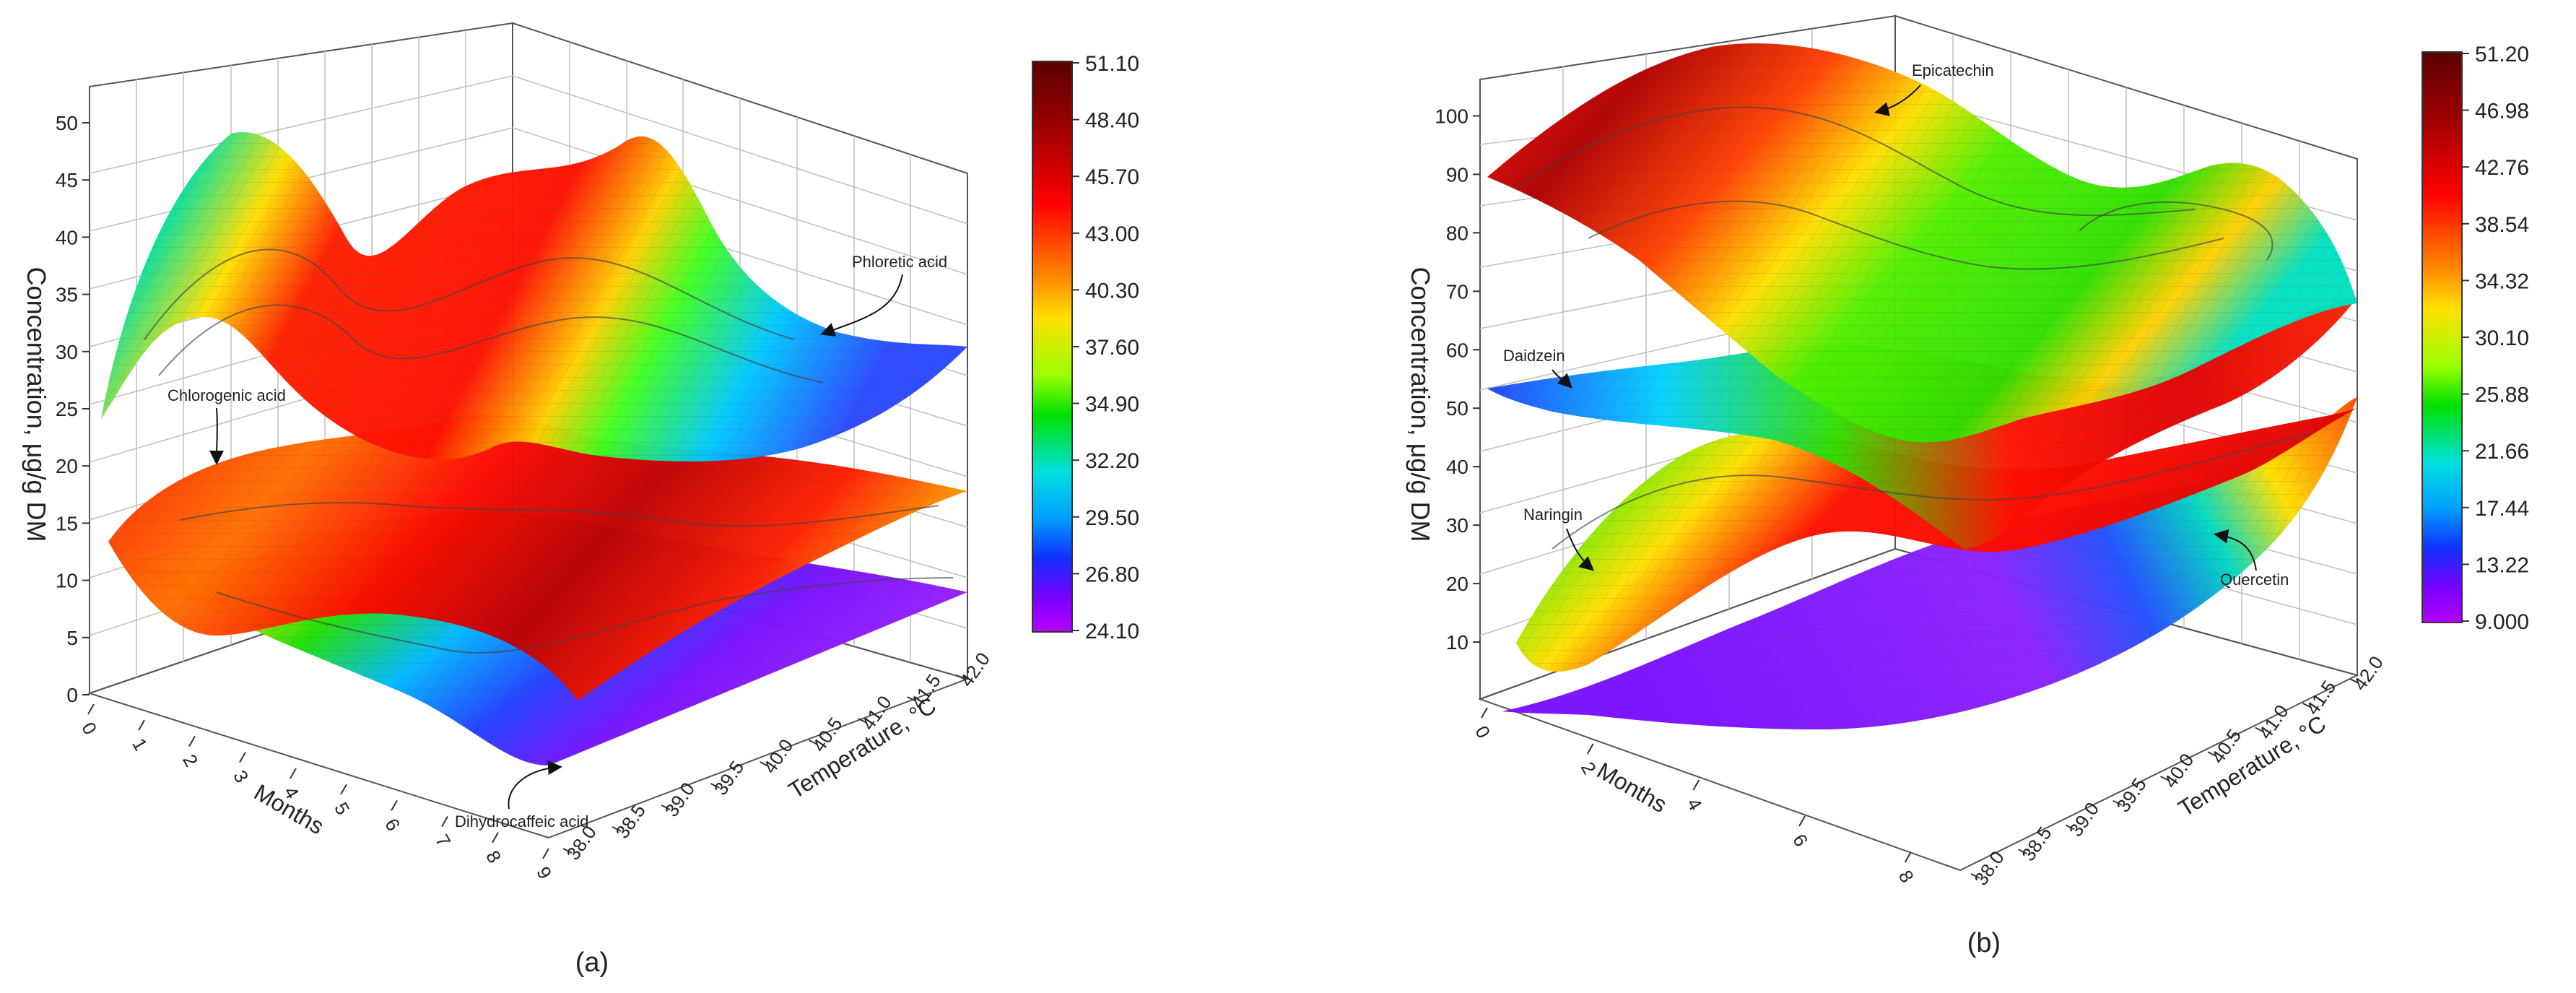  What do you see at coordinates (2502, 565) in the screenshot?
I see `colorbar-tick-label: 13.22` at bounding box center [2502, 565].